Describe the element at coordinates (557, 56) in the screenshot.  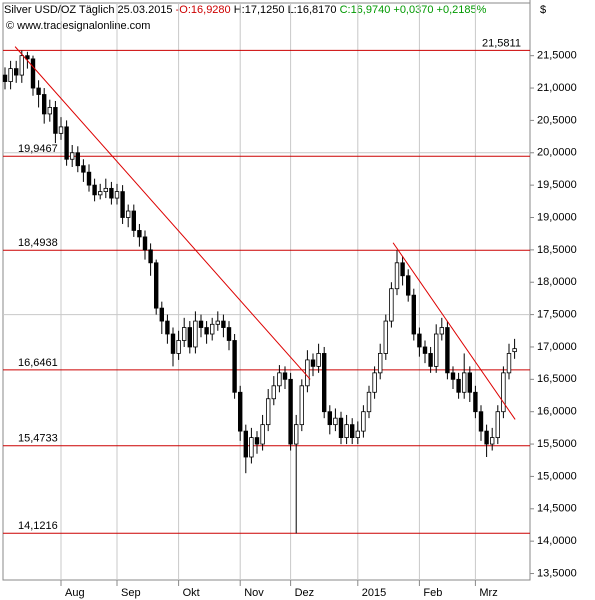
I see `y-tick-label: 21,5000` at that location.